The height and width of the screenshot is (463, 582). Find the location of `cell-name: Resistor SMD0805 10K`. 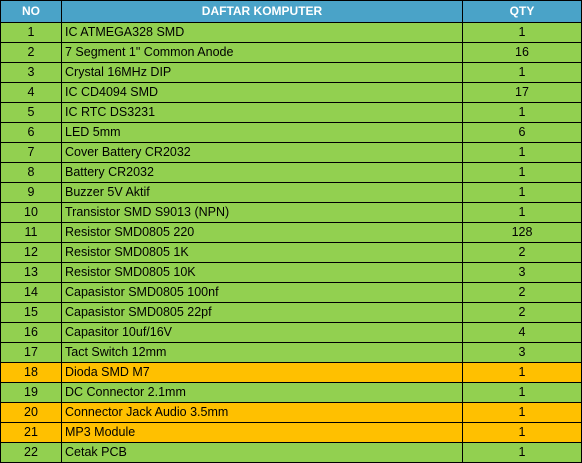

cell-name: Resistor SMD0805 10K is located at coordinates (262, 272).